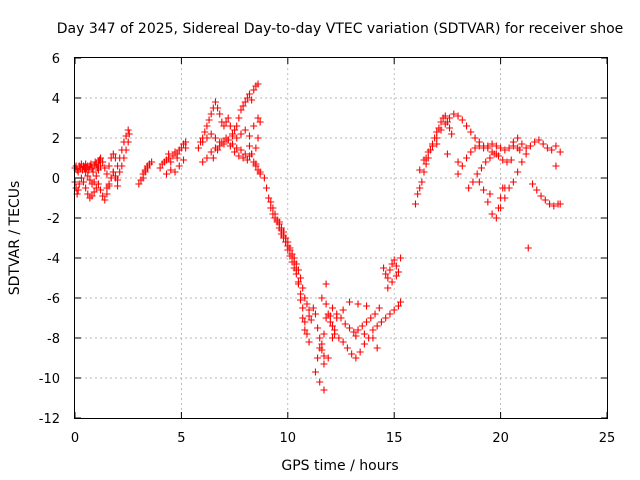 This screenshot has height=480, width=640. What do you see at coordinates (53, 219) in the screenshot?
I see `y-tick-label: -2` at bounding box center [53, 219].